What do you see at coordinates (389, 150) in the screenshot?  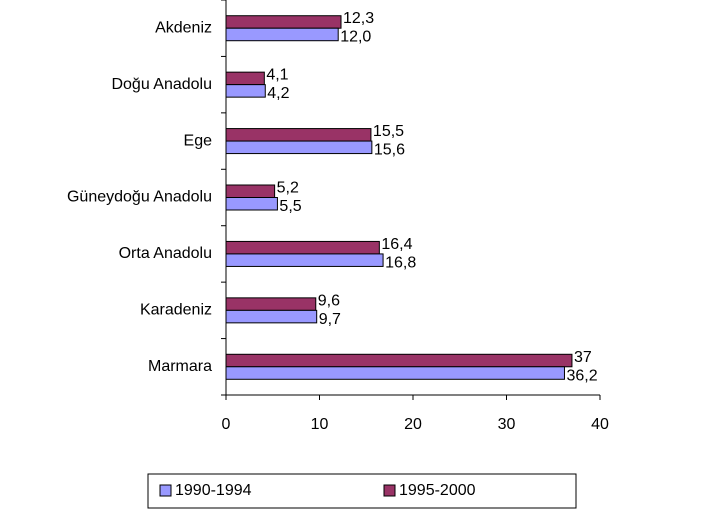 I see `value-label: 15,6` at bounding box center [389, 150].